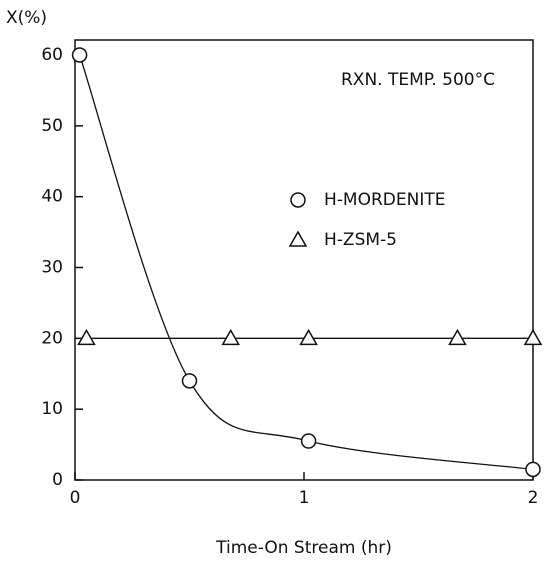 Image resolution: width=545 pixels, height=561 pixels. What do you see at coordinates (52, 197) in the screenshot?
I see `y-tick-label: 40` at bounding box center [52, 197].